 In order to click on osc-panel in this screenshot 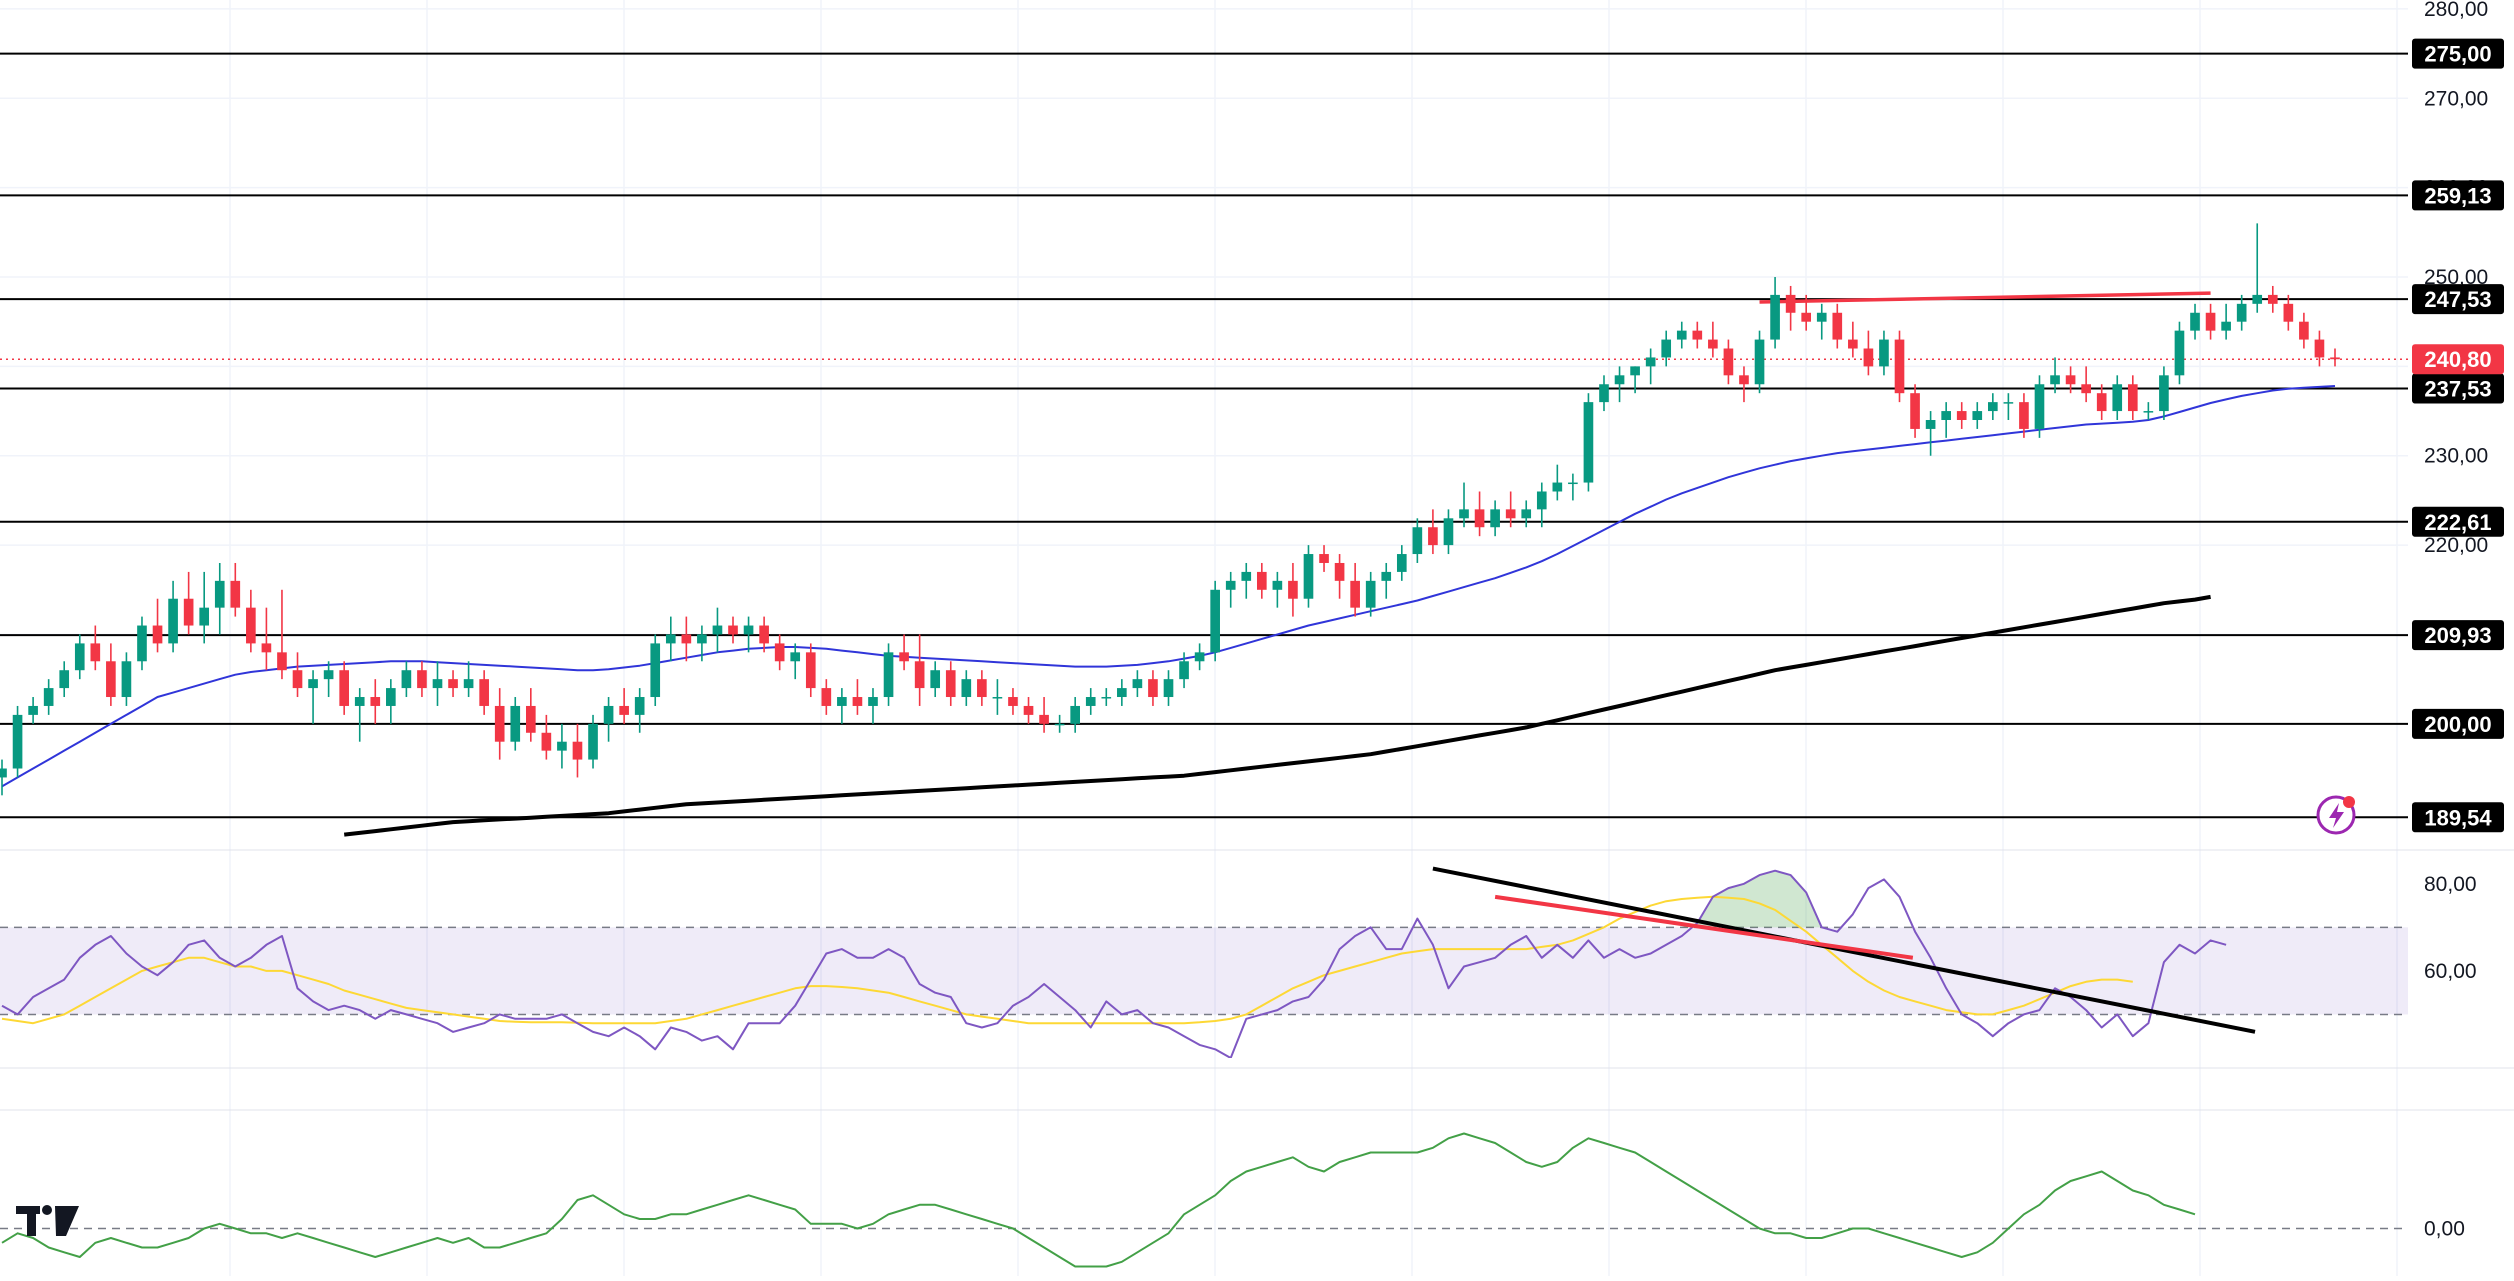, I will do `click(1098, 1200)`.